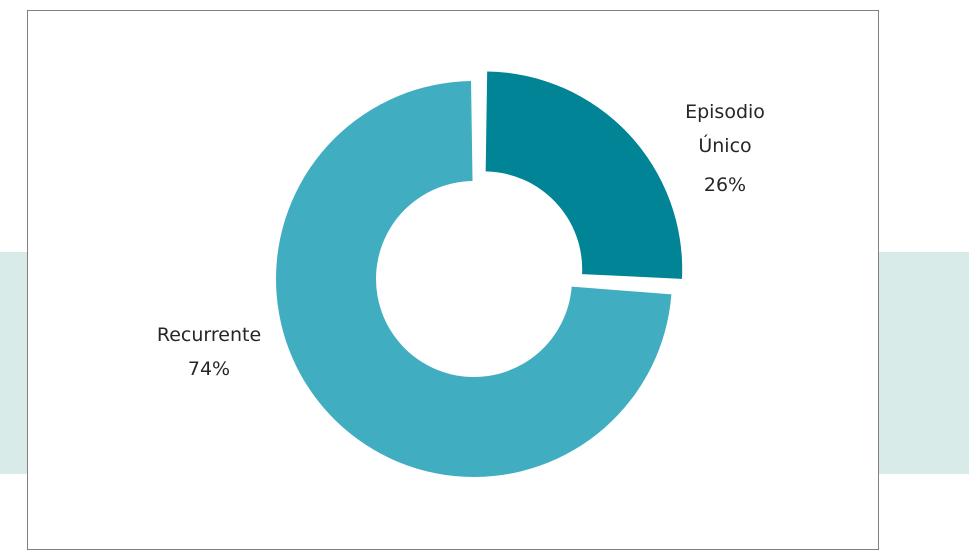 The width and height of the screenshot is (969, 550). What do you see at coordinates (725, 185) in the screenshot?
I see `slice-value-episodio: 26%` at bounding box center [725, 185].